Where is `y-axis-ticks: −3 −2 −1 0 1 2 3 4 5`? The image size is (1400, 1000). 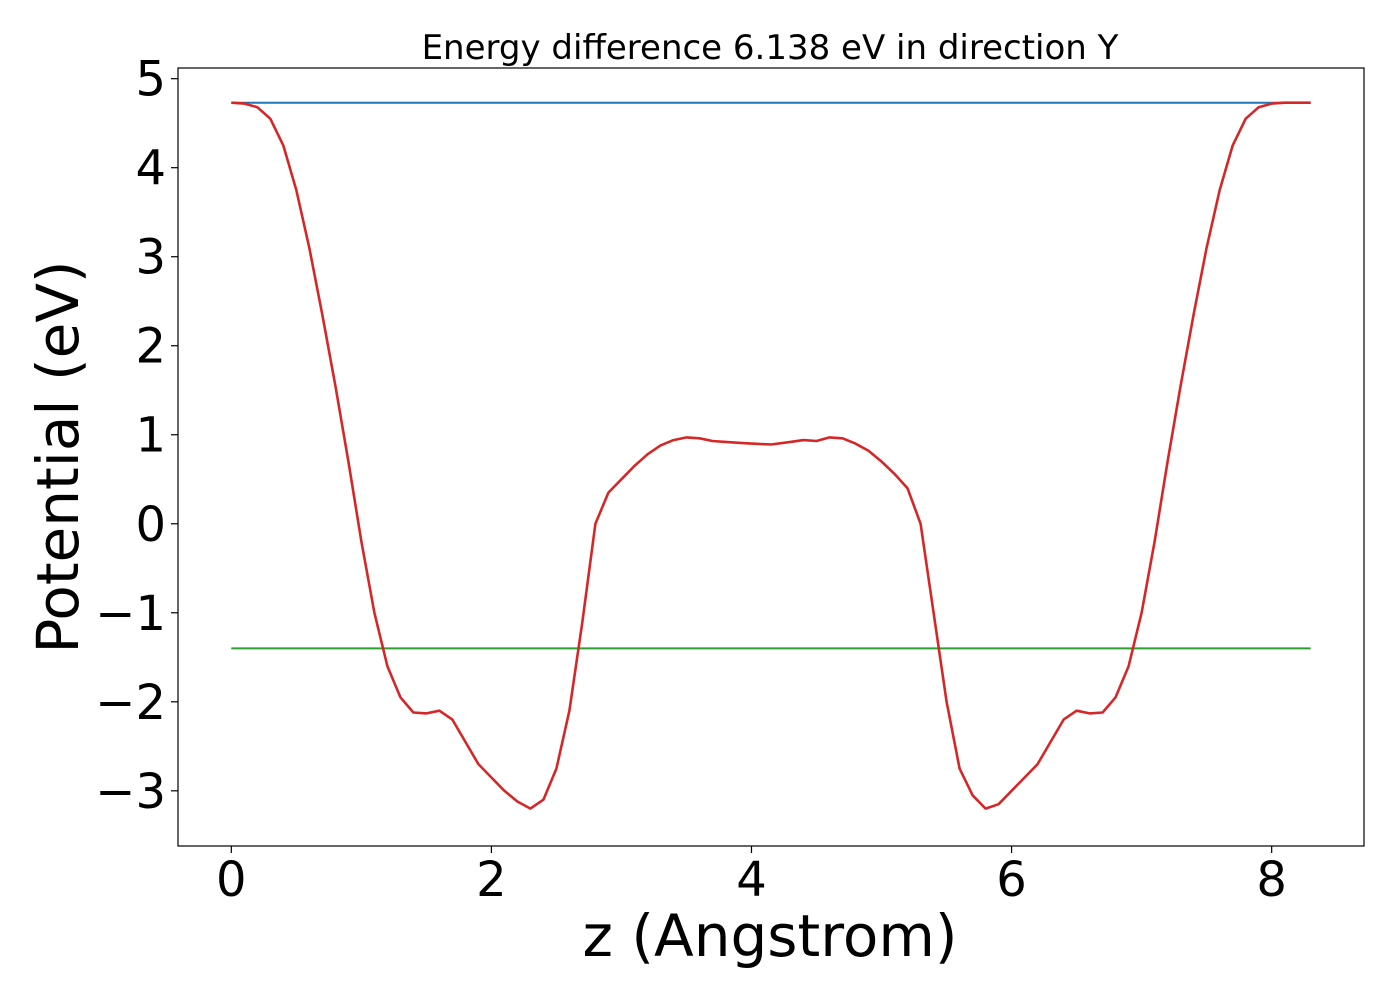
y-axis-ticks: −3 −2 −1 0 1 2 3 4 5 is located at coordinates (136, 436).